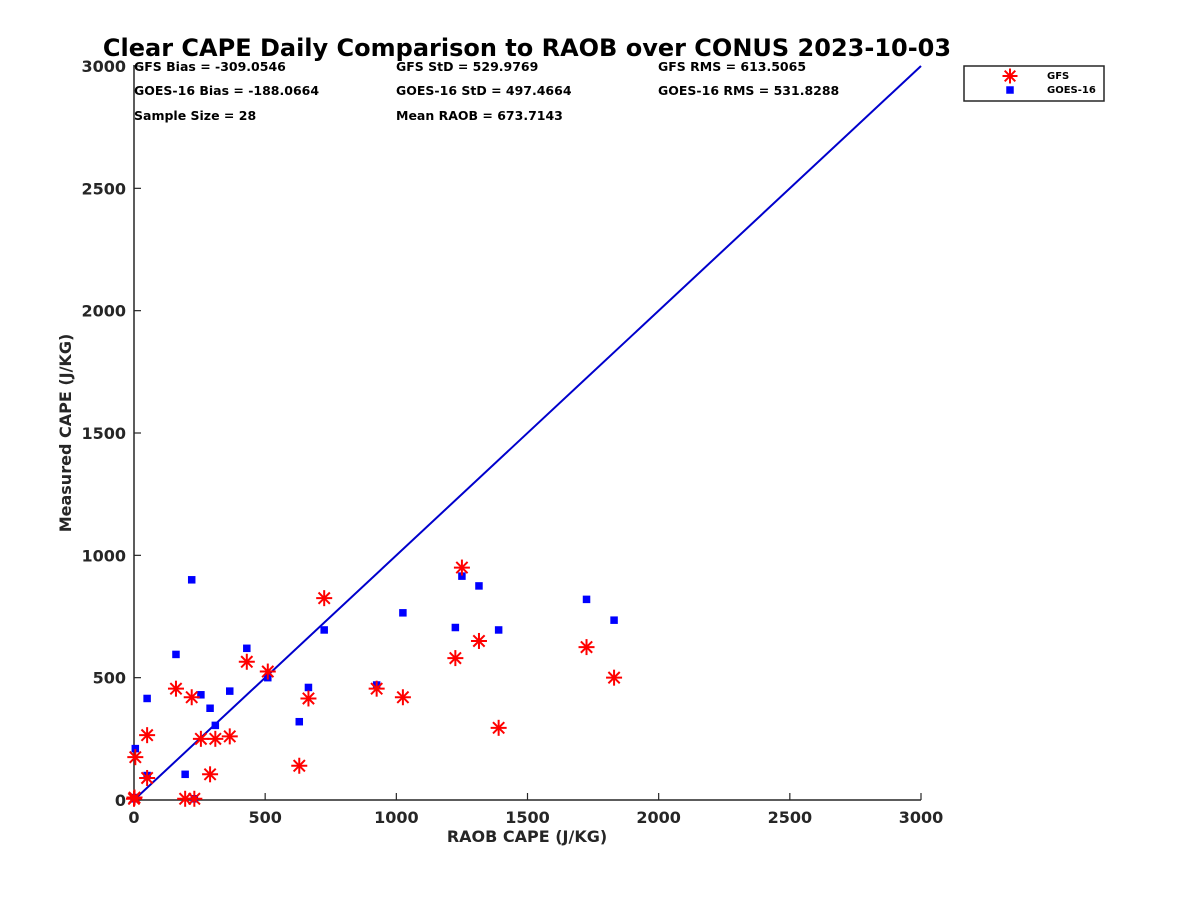 The width and height of the screenshot is (1200, 900). What do you see at coordinates (133, 817) in the screenshot?
I see `x-tick-label: 0` at bounding box center [133, 817].